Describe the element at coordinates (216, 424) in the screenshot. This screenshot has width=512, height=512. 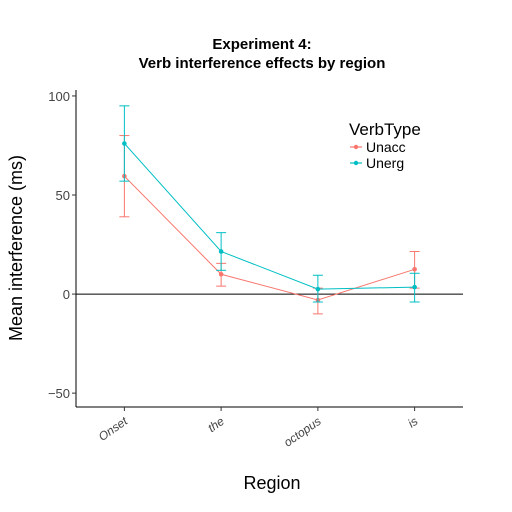
I see `x-tick-label: the` at that location.